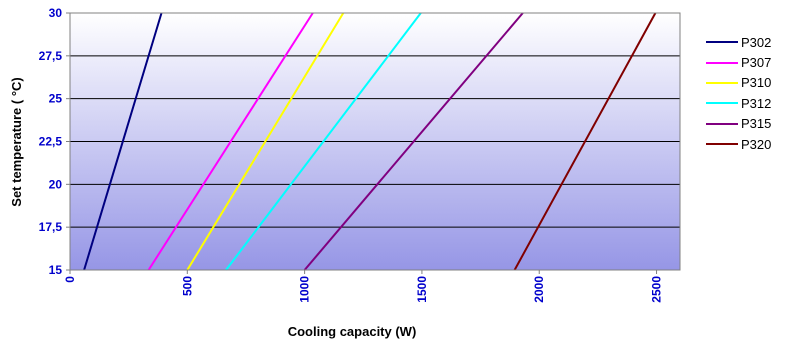 Image resolution: width=795 pixels, height=343 pixels. Describe the element at coordinates (51, 142) in the screenshot. I see `y-tick-label: 22,5` at that location.